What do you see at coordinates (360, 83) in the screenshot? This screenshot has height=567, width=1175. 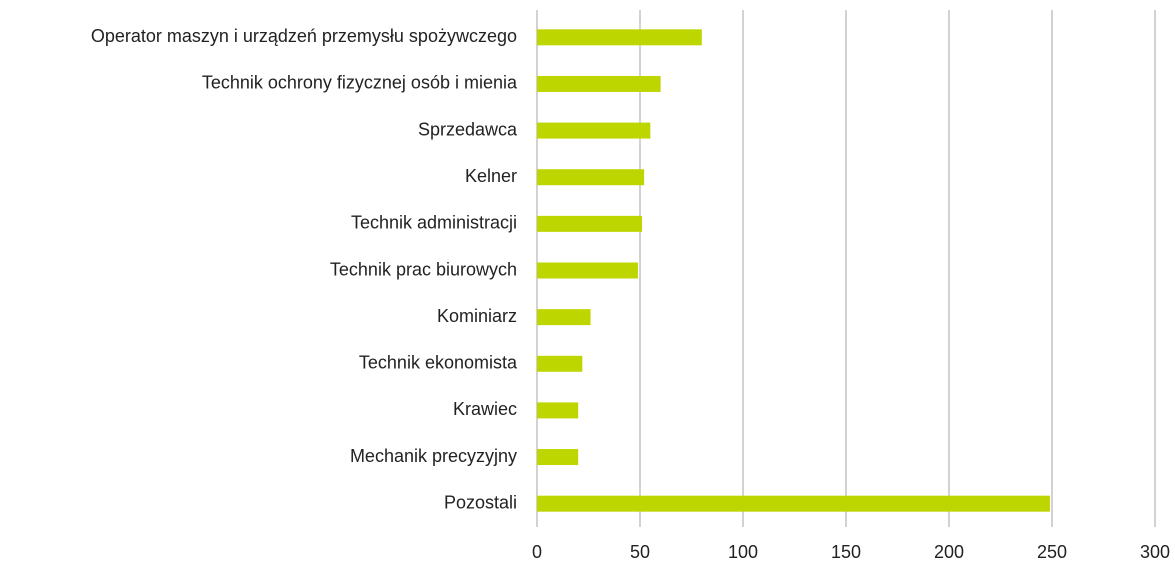 I see `y-tick-label: Technik ochrony fizycznej osób i mienia` at bounding box center [360, 83].